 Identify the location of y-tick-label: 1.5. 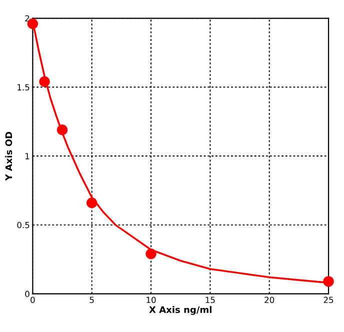
(24, 87).